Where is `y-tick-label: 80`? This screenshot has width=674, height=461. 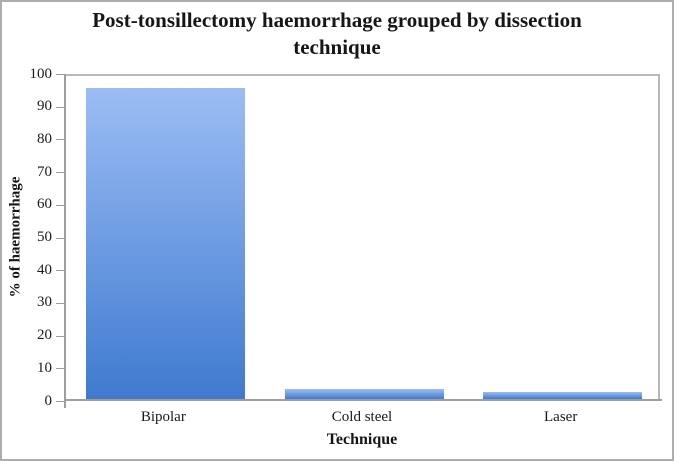 y-tick-label: 80 is located at coordinates (44, 138).